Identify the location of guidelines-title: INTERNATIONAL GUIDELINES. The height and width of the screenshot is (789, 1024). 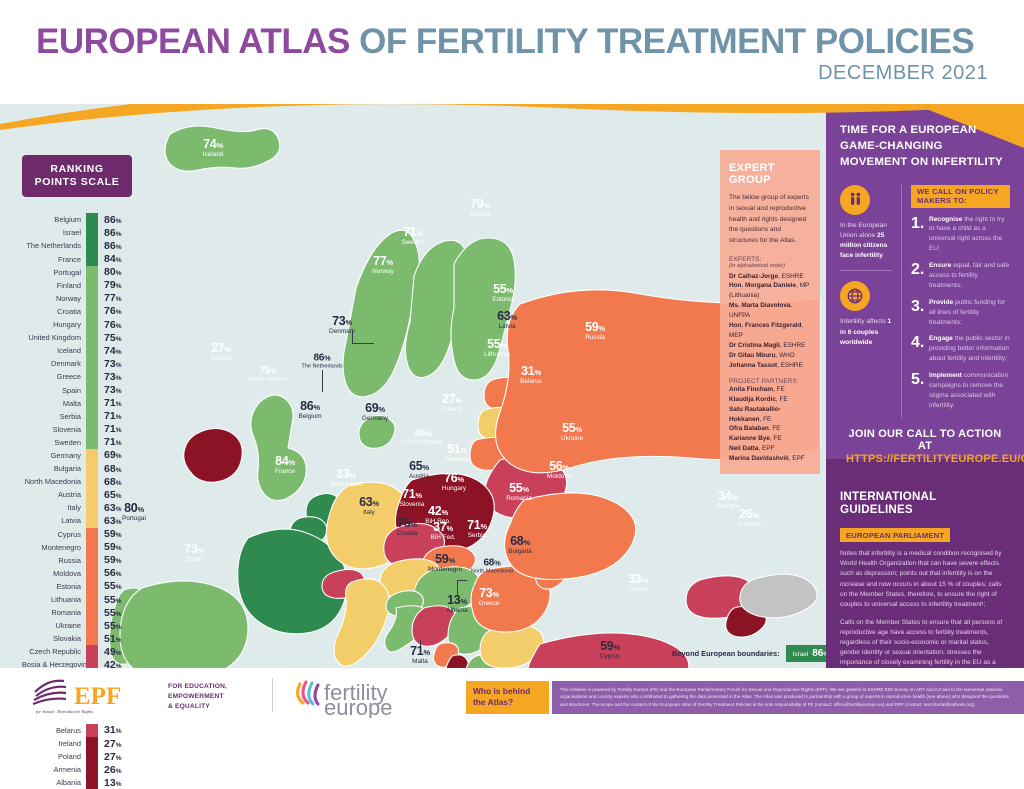
(888, 502).